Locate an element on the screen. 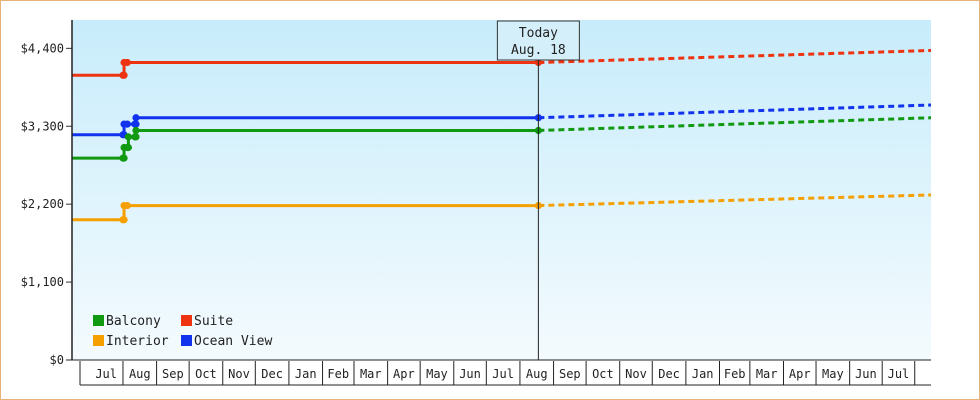 The width and height of the screenshot is (980, 400). legend-label: Ocean View is located at coordinates (233, 341).